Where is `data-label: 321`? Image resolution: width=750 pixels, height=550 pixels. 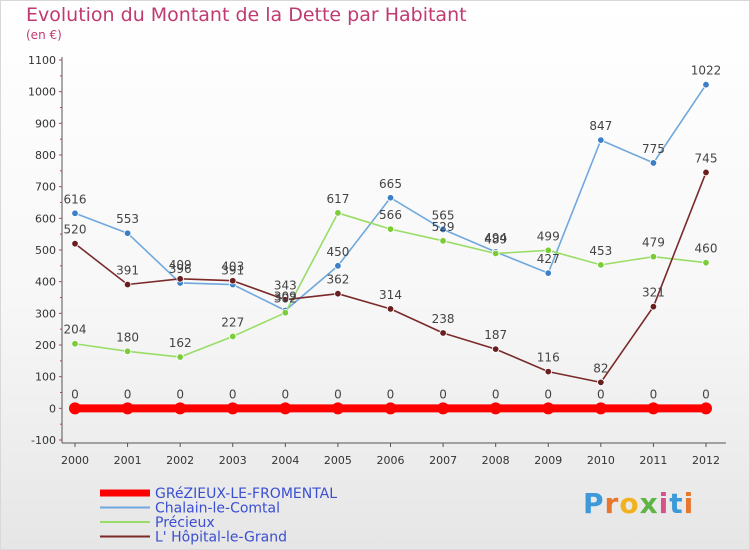 data-label: 321 is located at coordinates (653, 293).